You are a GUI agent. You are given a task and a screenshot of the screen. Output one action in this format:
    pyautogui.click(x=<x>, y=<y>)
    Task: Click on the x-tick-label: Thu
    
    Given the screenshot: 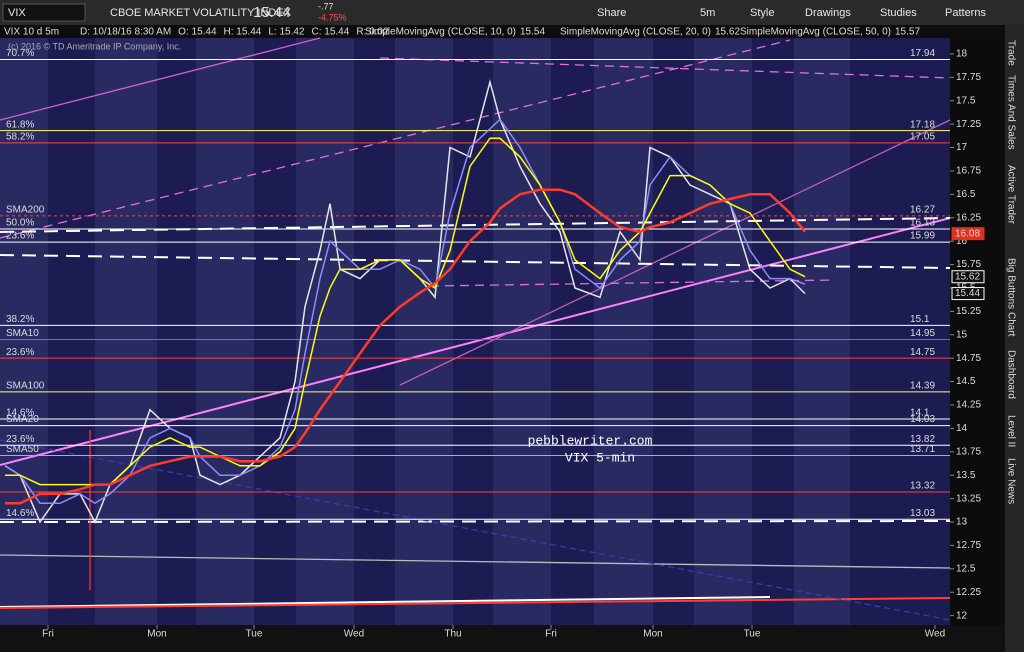 What is the action you would take?
    pyautogui.click(x=452, y=634)
    